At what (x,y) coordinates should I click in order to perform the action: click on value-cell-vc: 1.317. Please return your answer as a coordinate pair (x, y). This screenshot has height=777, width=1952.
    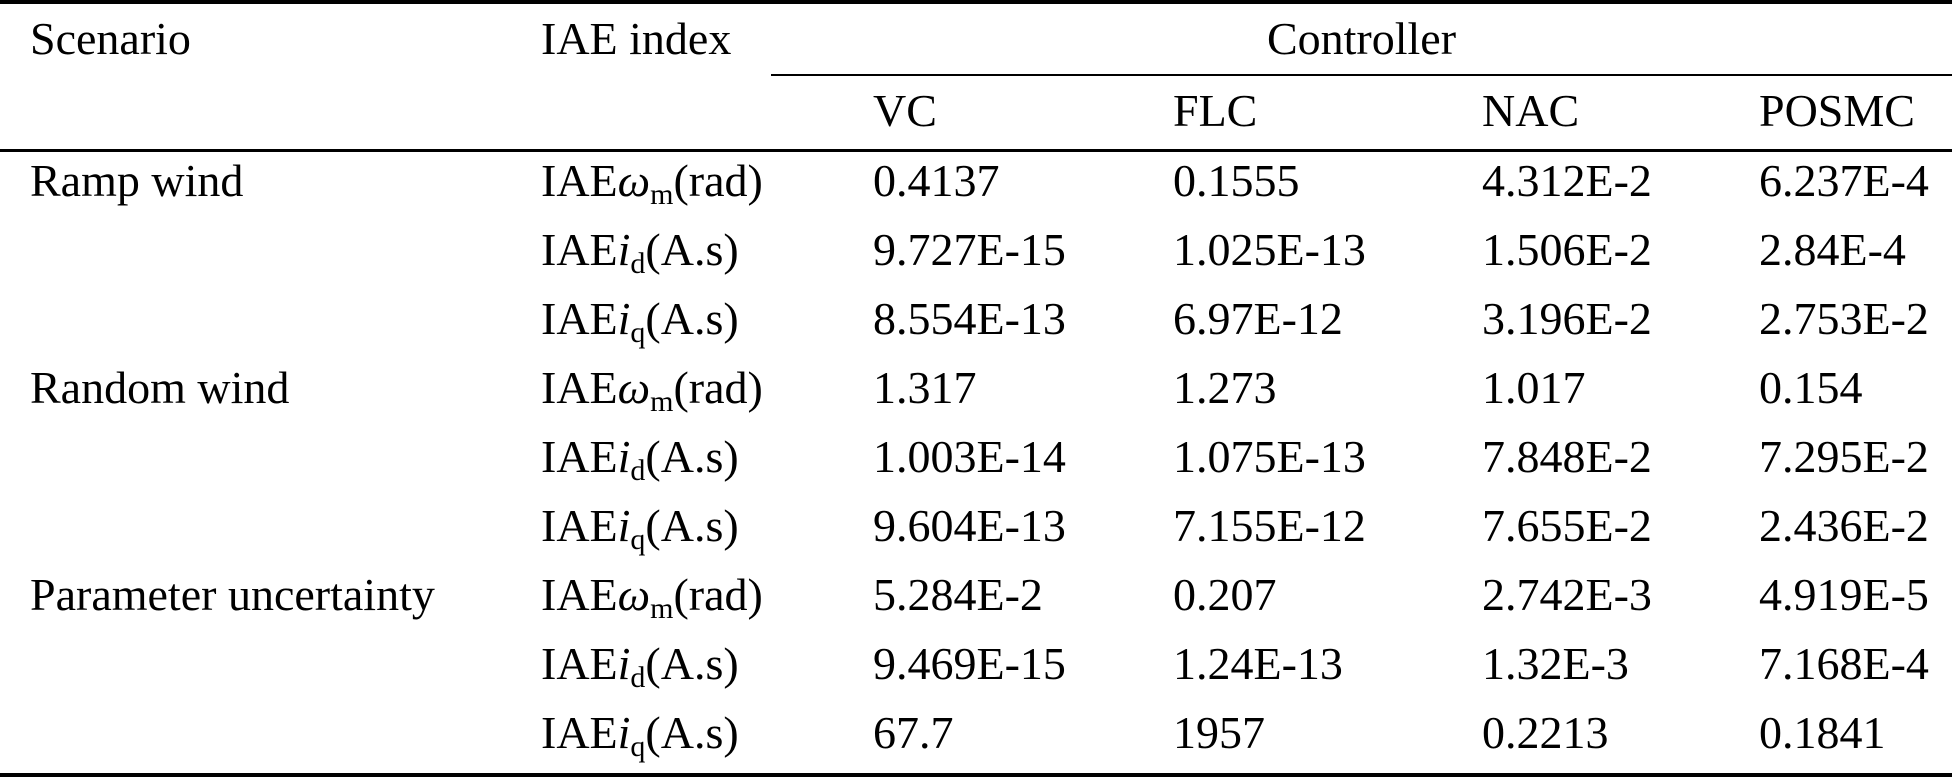
    Looking at the image, I should click on (925, 387).